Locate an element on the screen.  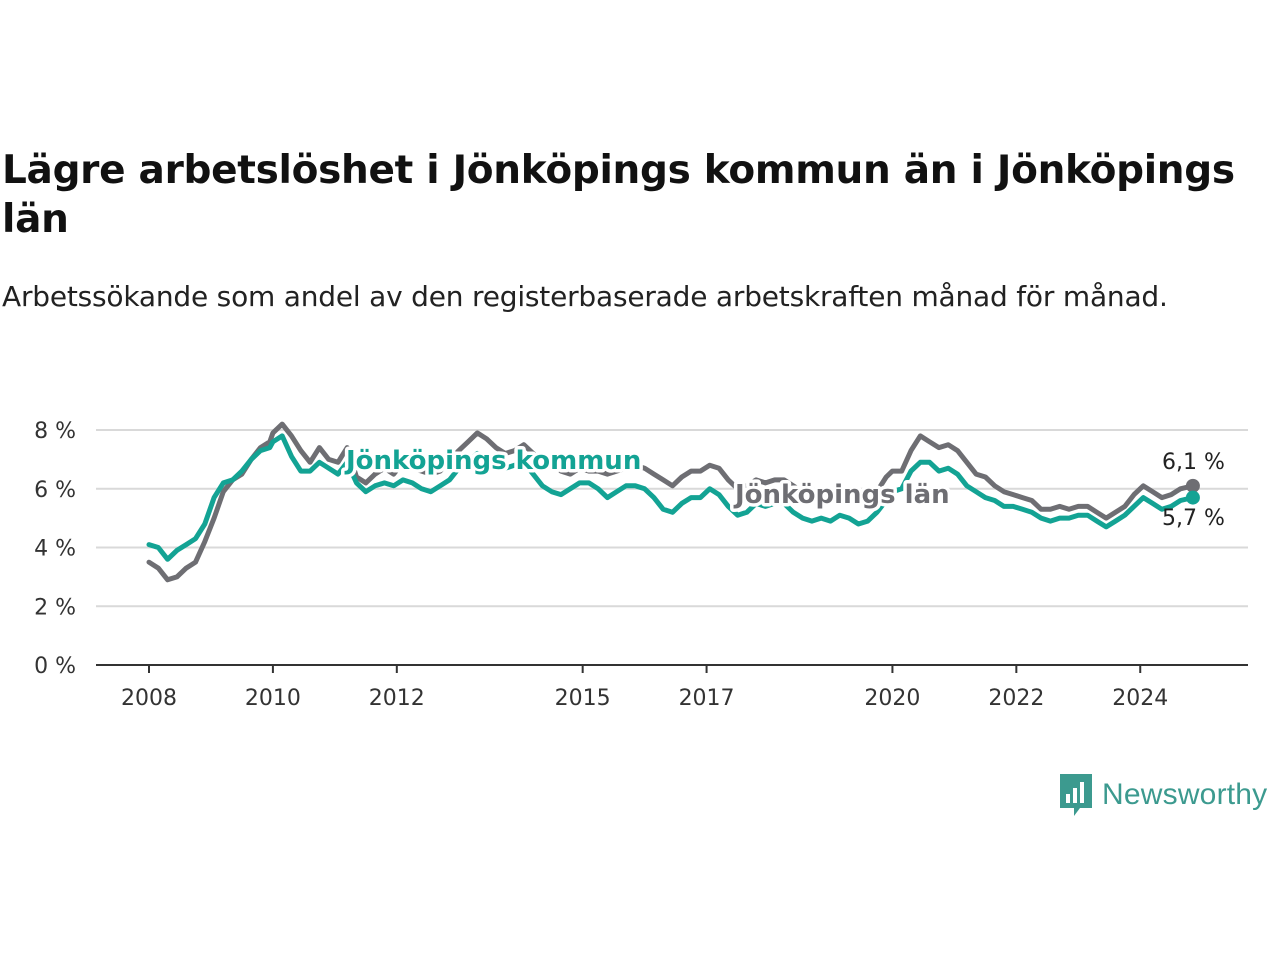
x-tick-label: 2020 is located at coordinates (892, 698).